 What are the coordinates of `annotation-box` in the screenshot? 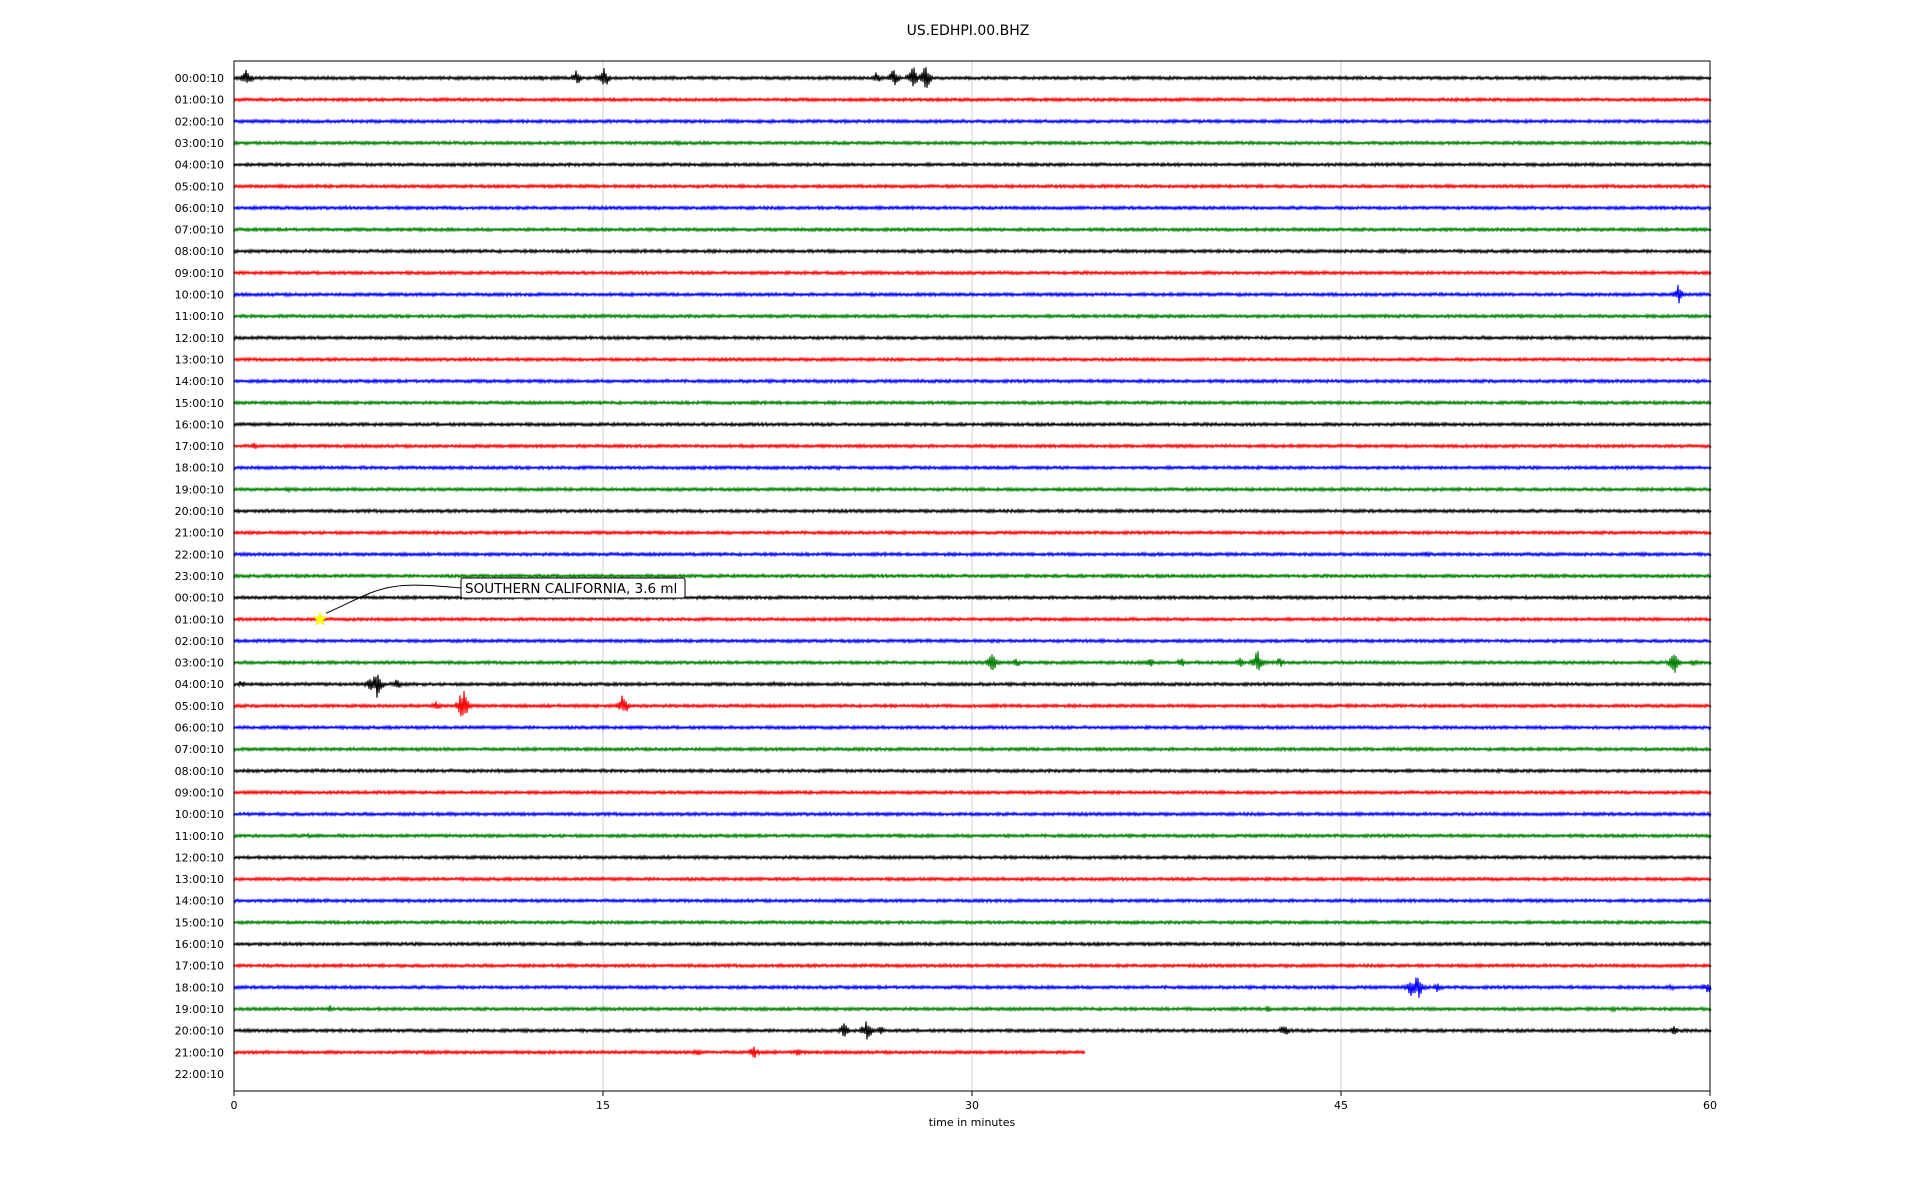 It's located at (573, 588).